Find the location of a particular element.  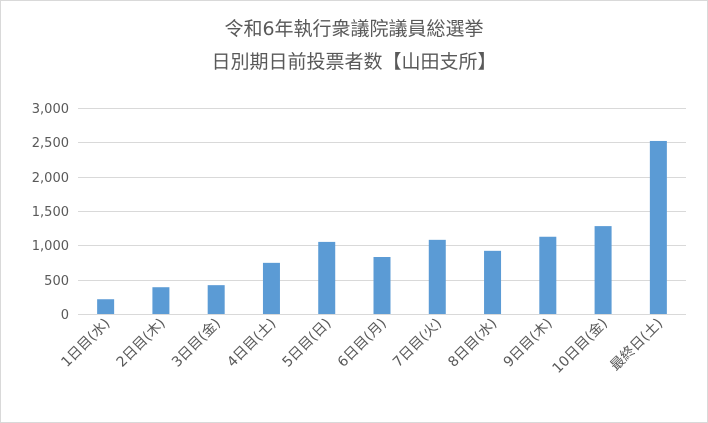

x-category-label: 1日目(水) is located at coordinates (85, 343).